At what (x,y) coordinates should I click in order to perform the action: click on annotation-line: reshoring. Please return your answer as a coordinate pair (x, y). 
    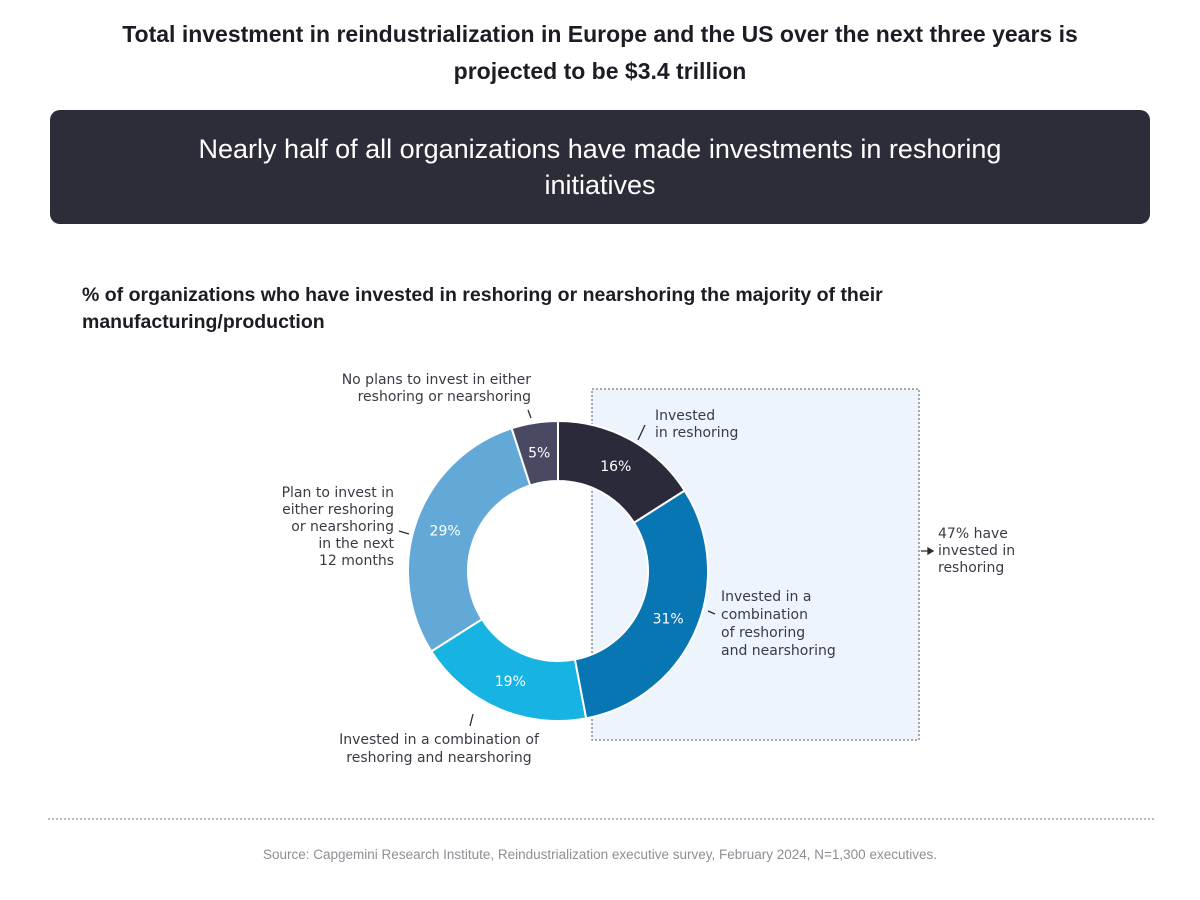
    Looking at the image, I should click on (971, 568).